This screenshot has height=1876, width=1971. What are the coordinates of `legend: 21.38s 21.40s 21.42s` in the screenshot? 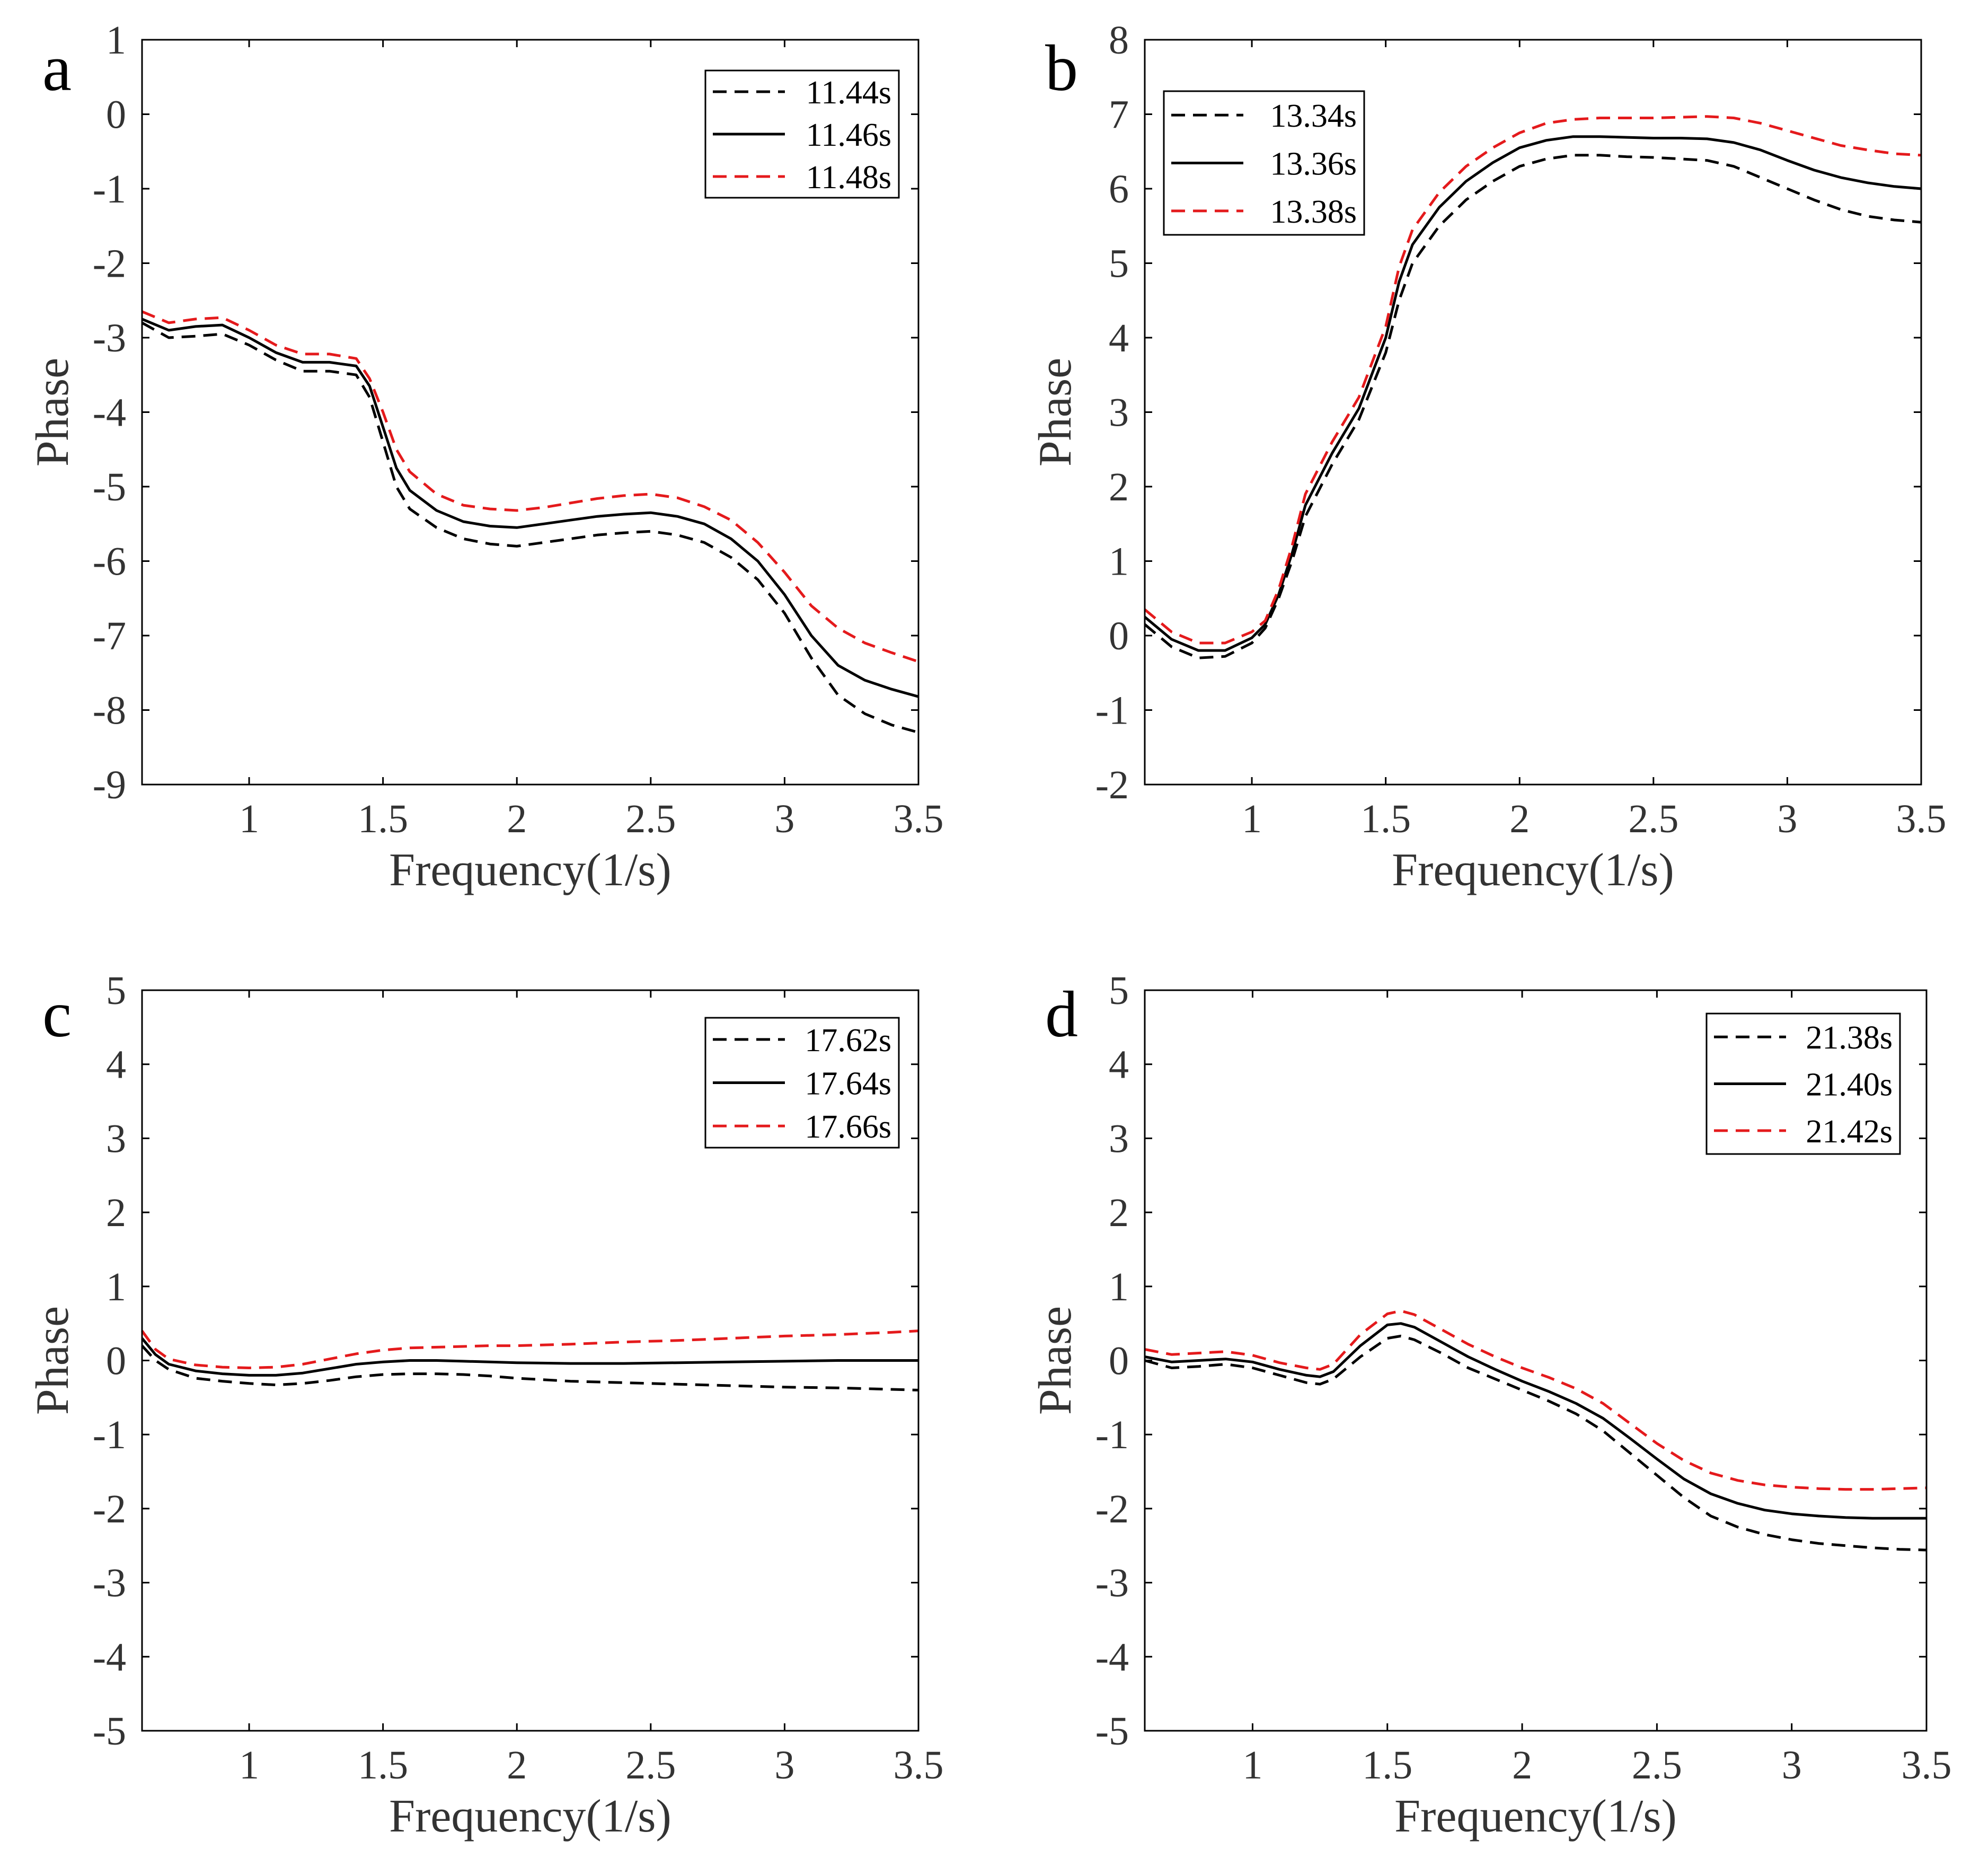 It's located at (1803, 1083).